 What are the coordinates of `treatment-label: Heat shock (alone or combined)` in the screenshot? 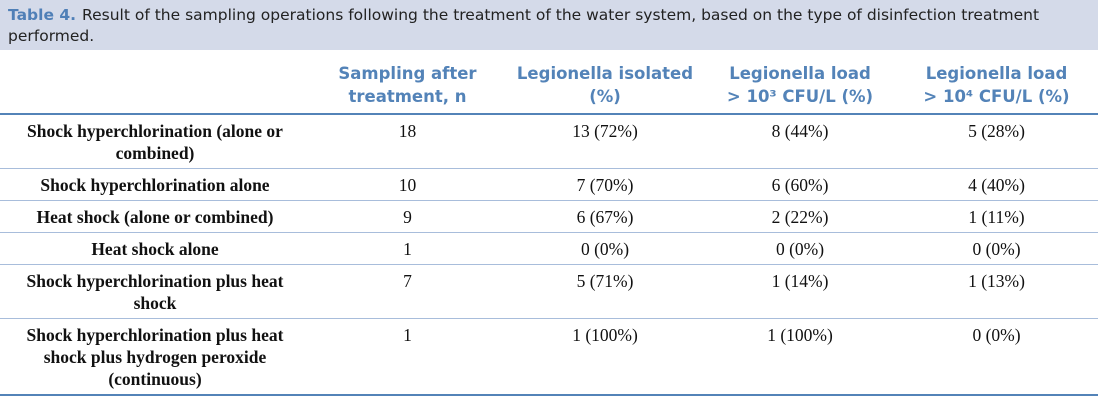 It's located at (155, 217).